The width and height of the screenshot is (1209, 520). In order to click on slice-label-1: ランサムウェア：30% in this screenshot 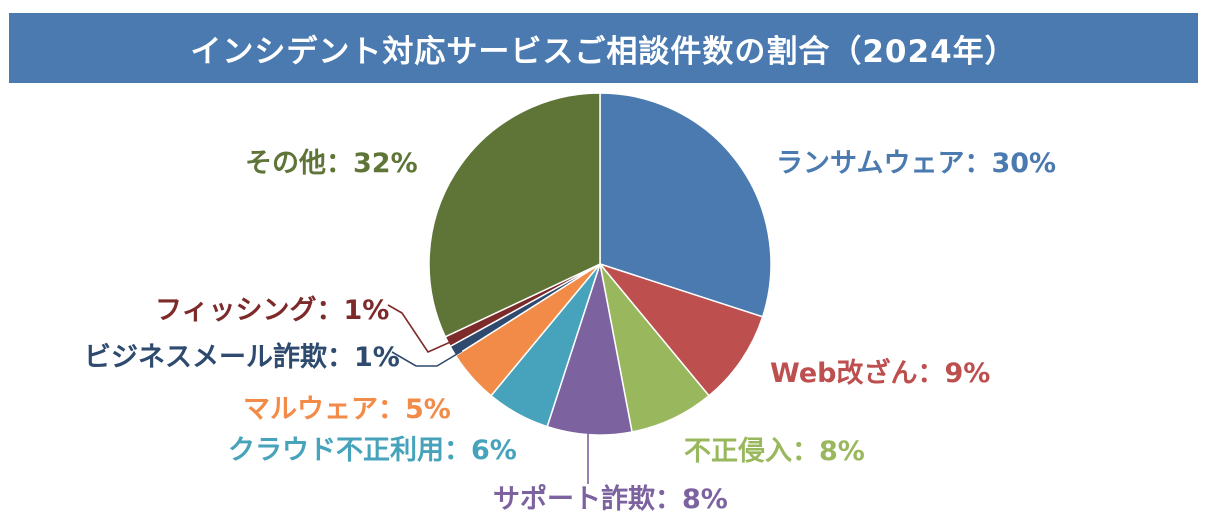, I will do `click(916, 163)`.